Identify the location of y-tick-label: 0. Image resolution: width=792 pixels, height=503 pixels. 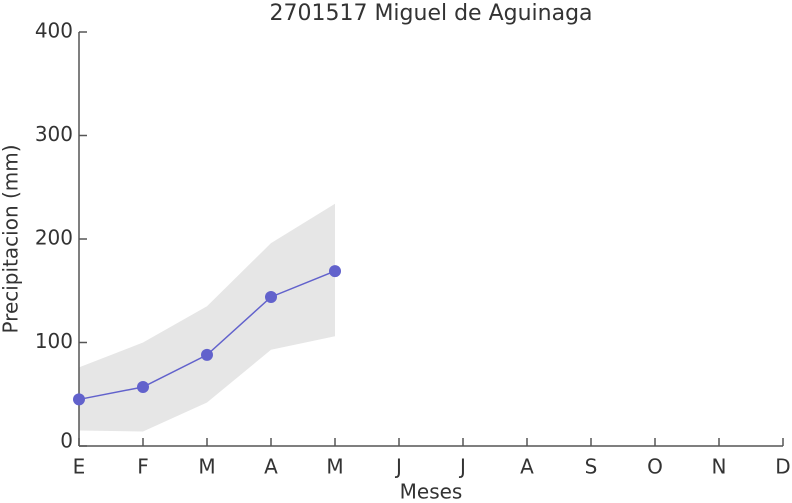
(66, 441).